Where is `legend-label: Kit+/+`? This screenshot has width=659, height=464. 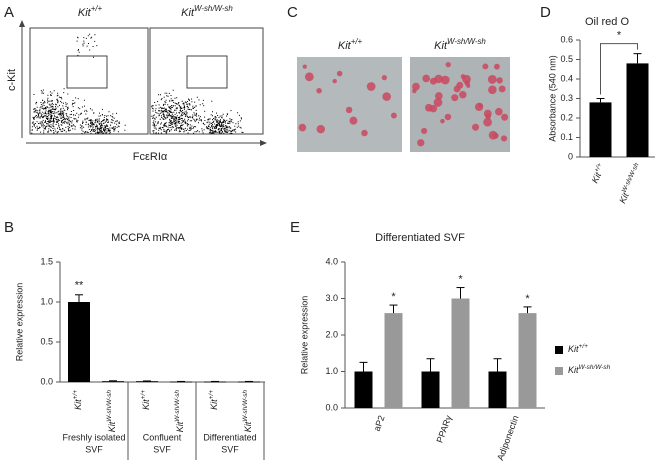 legend-label: Kit+/+ is located at coordinates (578, 348).